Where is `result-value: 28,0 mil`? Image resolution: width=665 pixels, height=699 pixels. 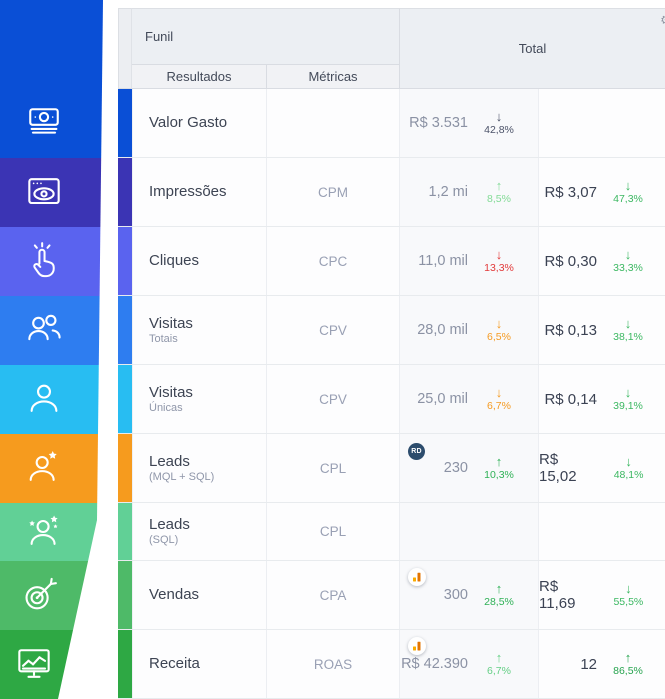
result-value: 28,0 mil is located at coordinates (442, 330).